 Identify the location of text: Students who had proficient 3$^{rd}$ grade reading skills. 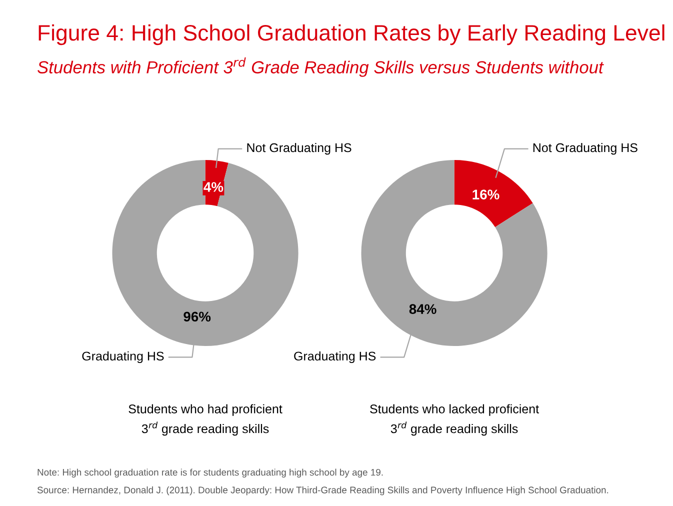
(205, 420).